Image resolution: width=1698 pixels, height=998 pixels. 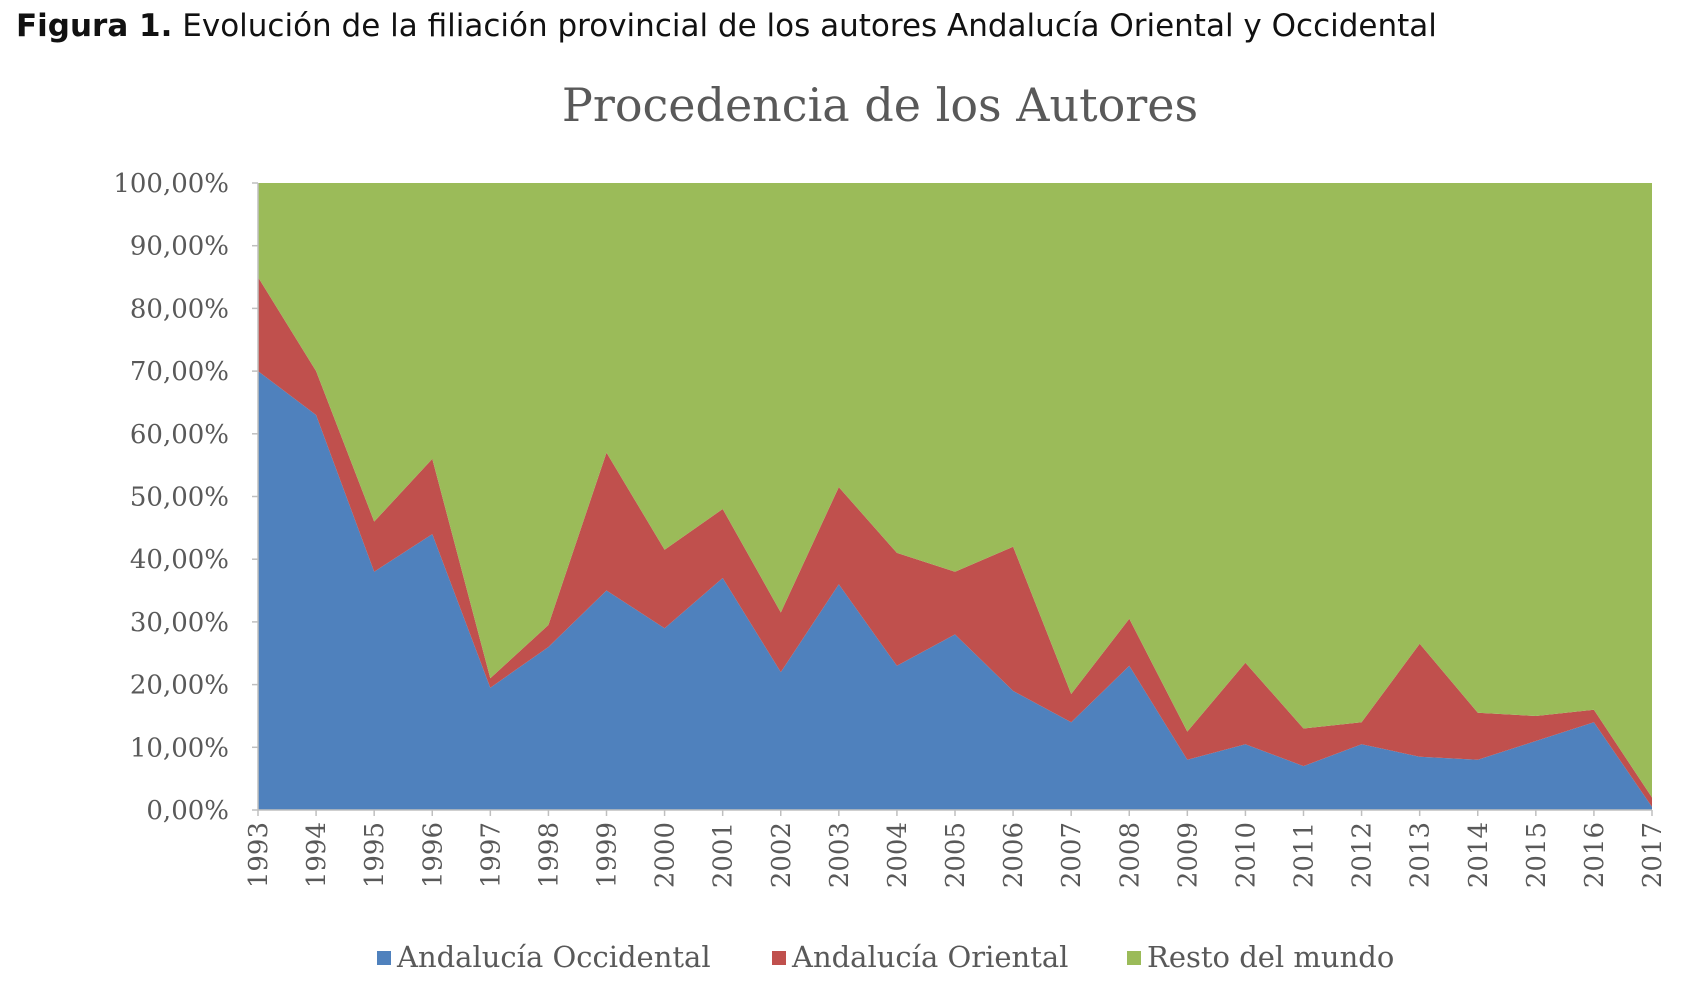 What do you see at coordinates (171, 184) in the screenshot?
I see `y-tick-label: 100,00%` at bounding box center [171, 184].